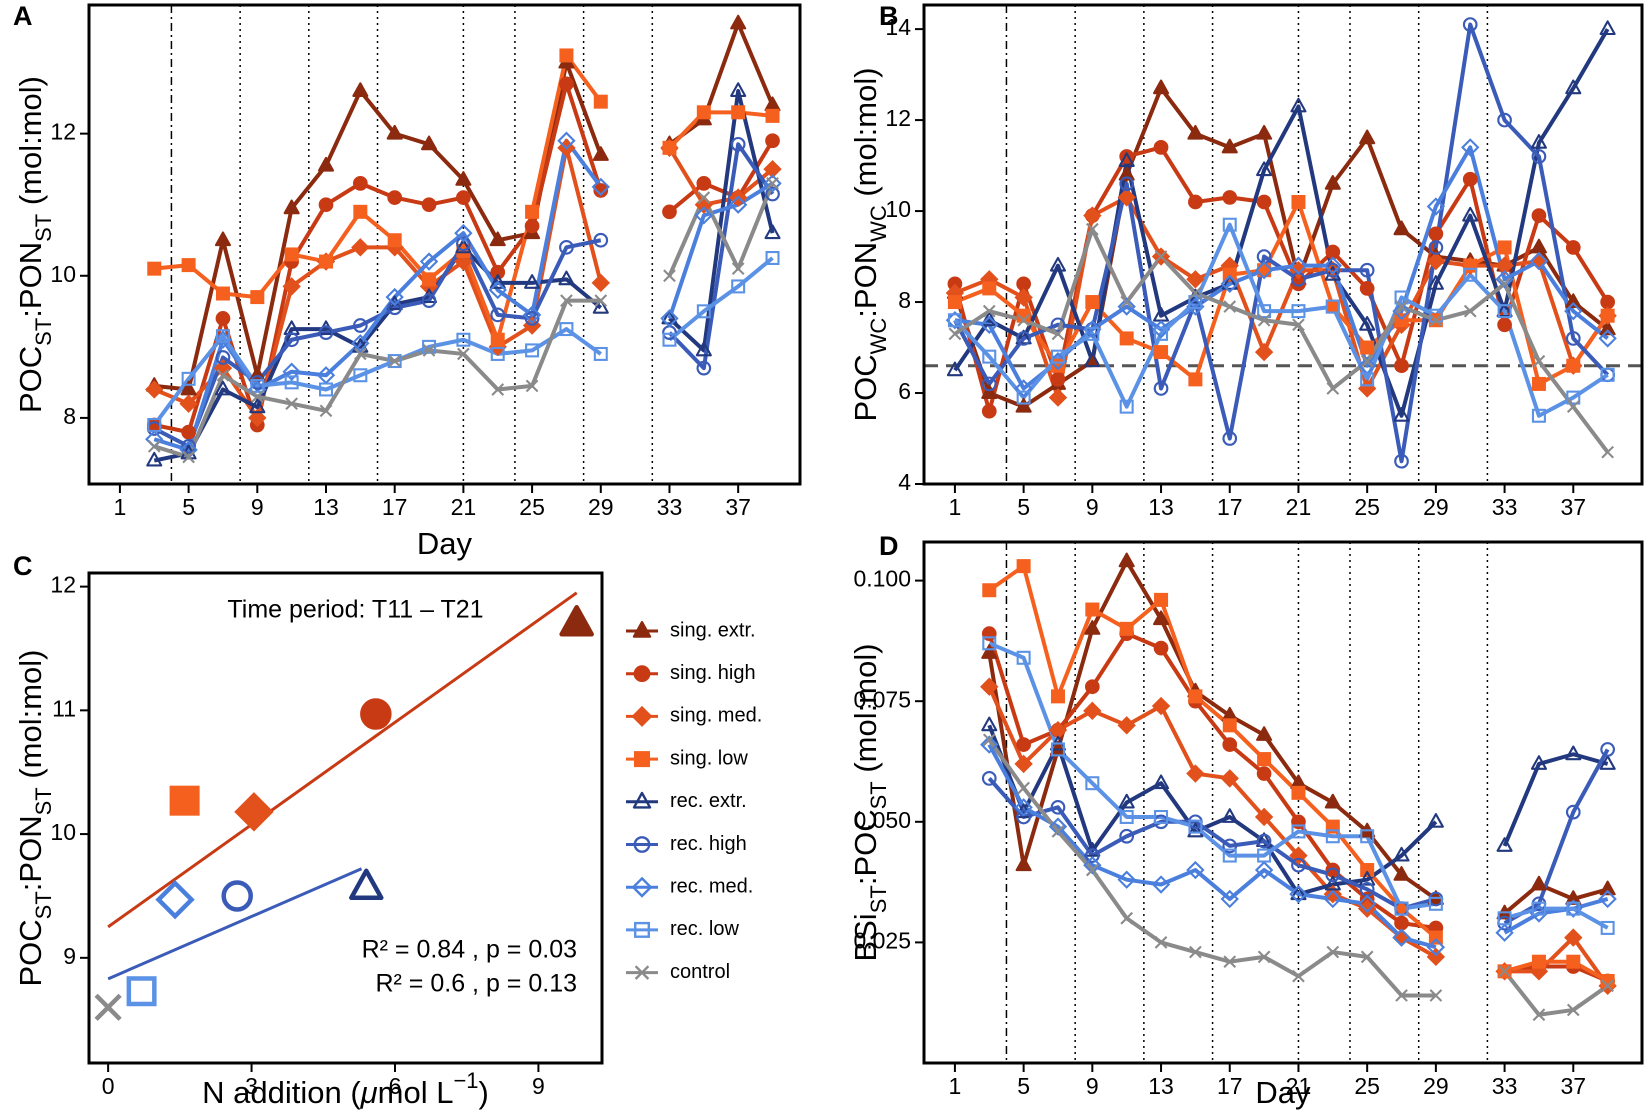 Image resolution: width=1650 pixels, height=1113 pixels. What do you see at coordinates (64, 708) in the screenshot?
I see `y-tick-label: 11` at bounding box center [64, 708].